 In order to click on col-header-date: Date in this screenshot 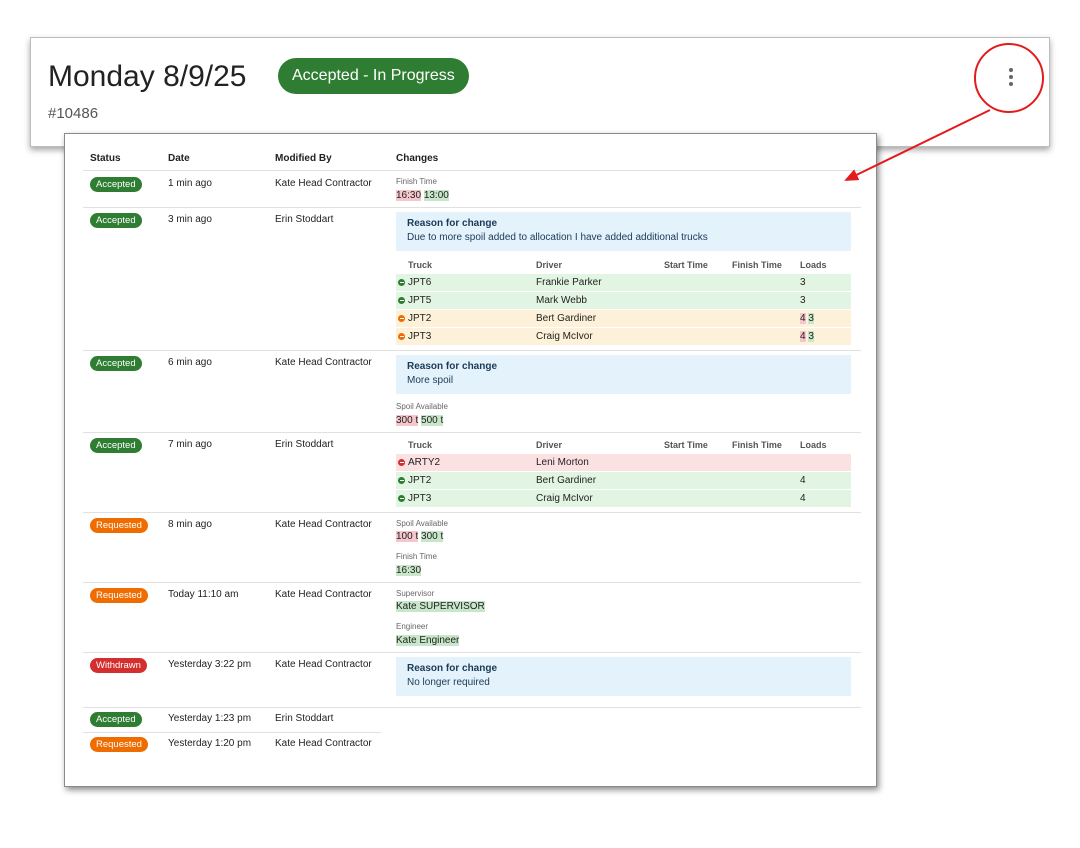, I will do `click(179, 158)`.